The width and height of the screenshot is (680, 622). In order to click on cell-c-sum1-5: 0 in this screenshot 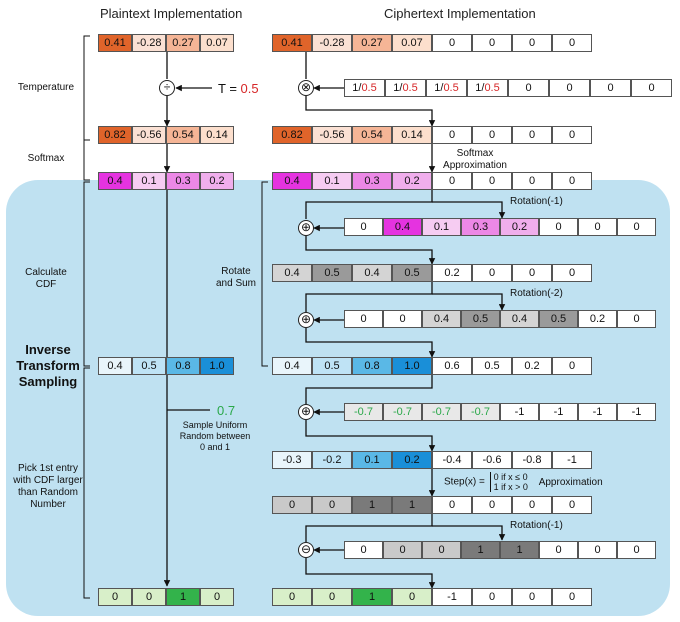, I will do `click(492, 273)`.